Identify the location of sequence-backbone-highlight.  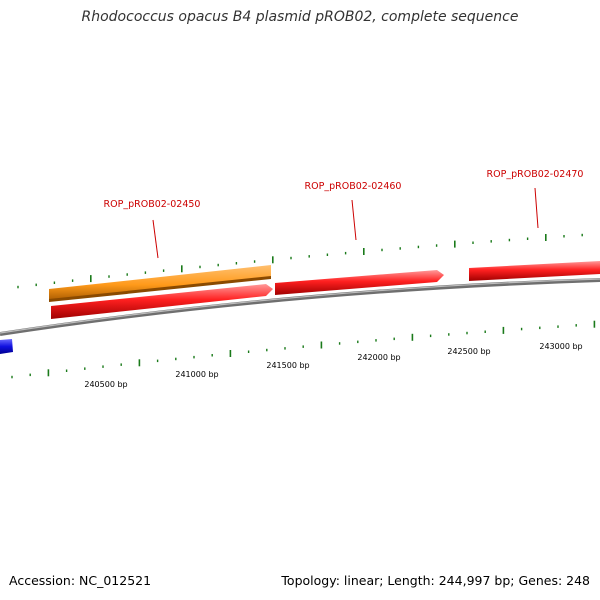
(300, 306).